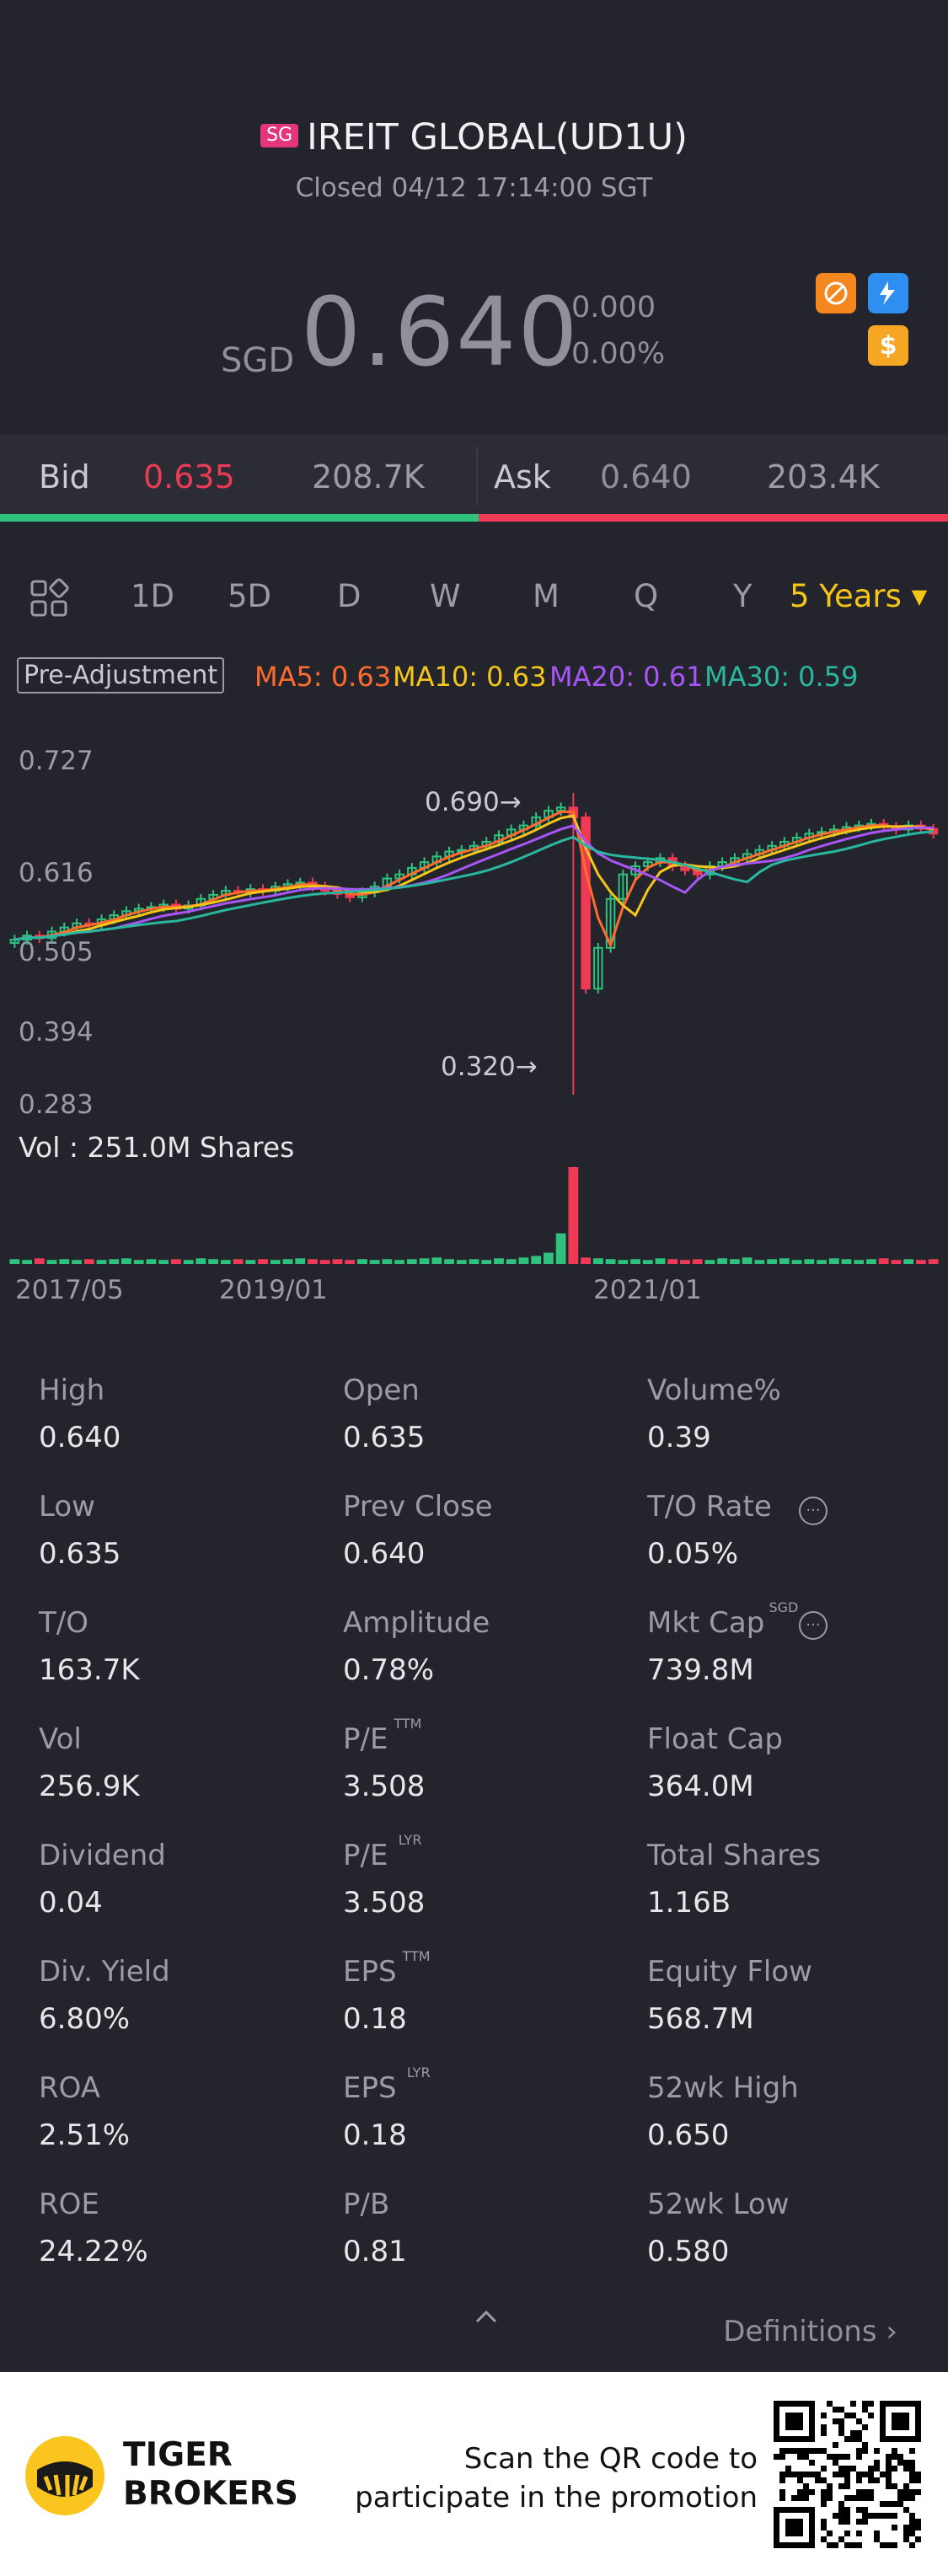 The width and height of the screenshot is (948, 2576). Describe the element at coordinates (892, 2332) in the screenshot. I see `chevron-right-icon: ›` at that location.